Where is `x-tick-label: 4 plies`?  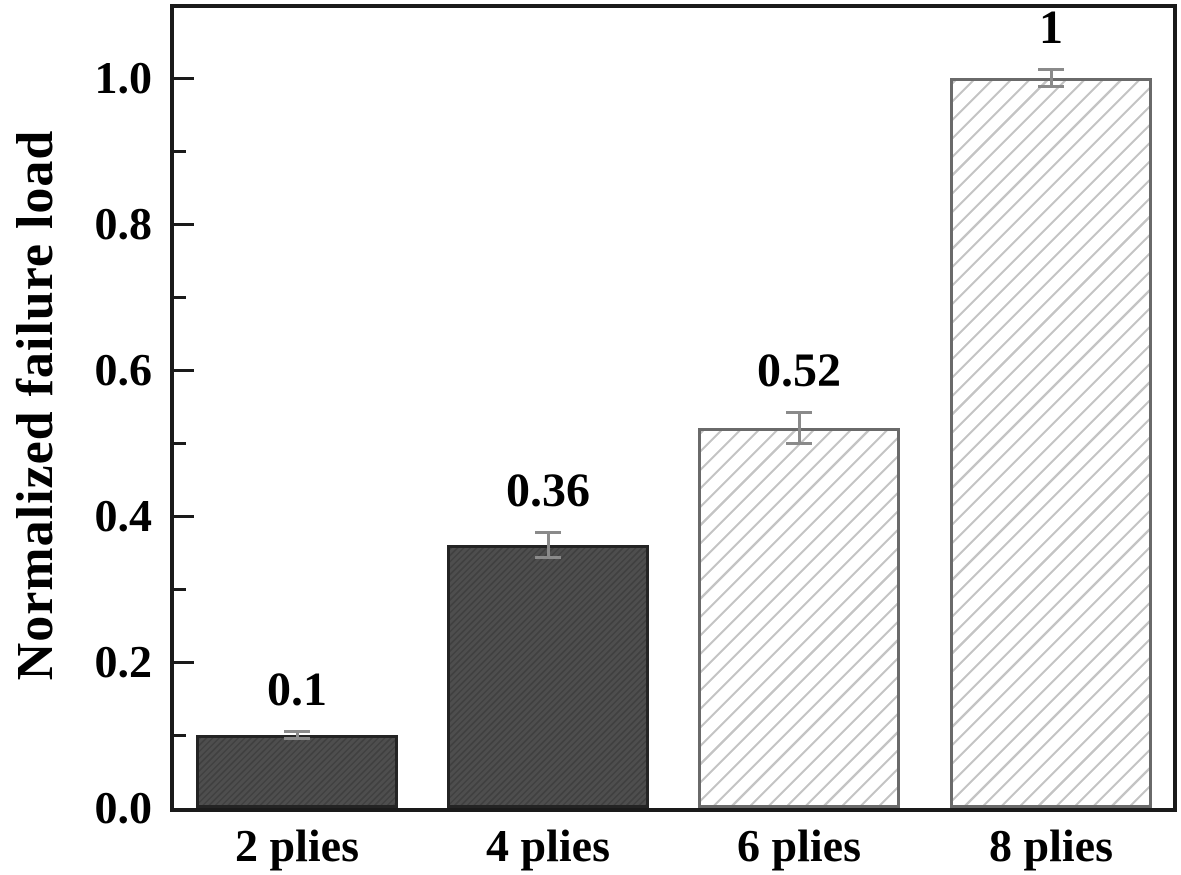 x-tick-label: 4 plies is located at coordinates (548, 845).